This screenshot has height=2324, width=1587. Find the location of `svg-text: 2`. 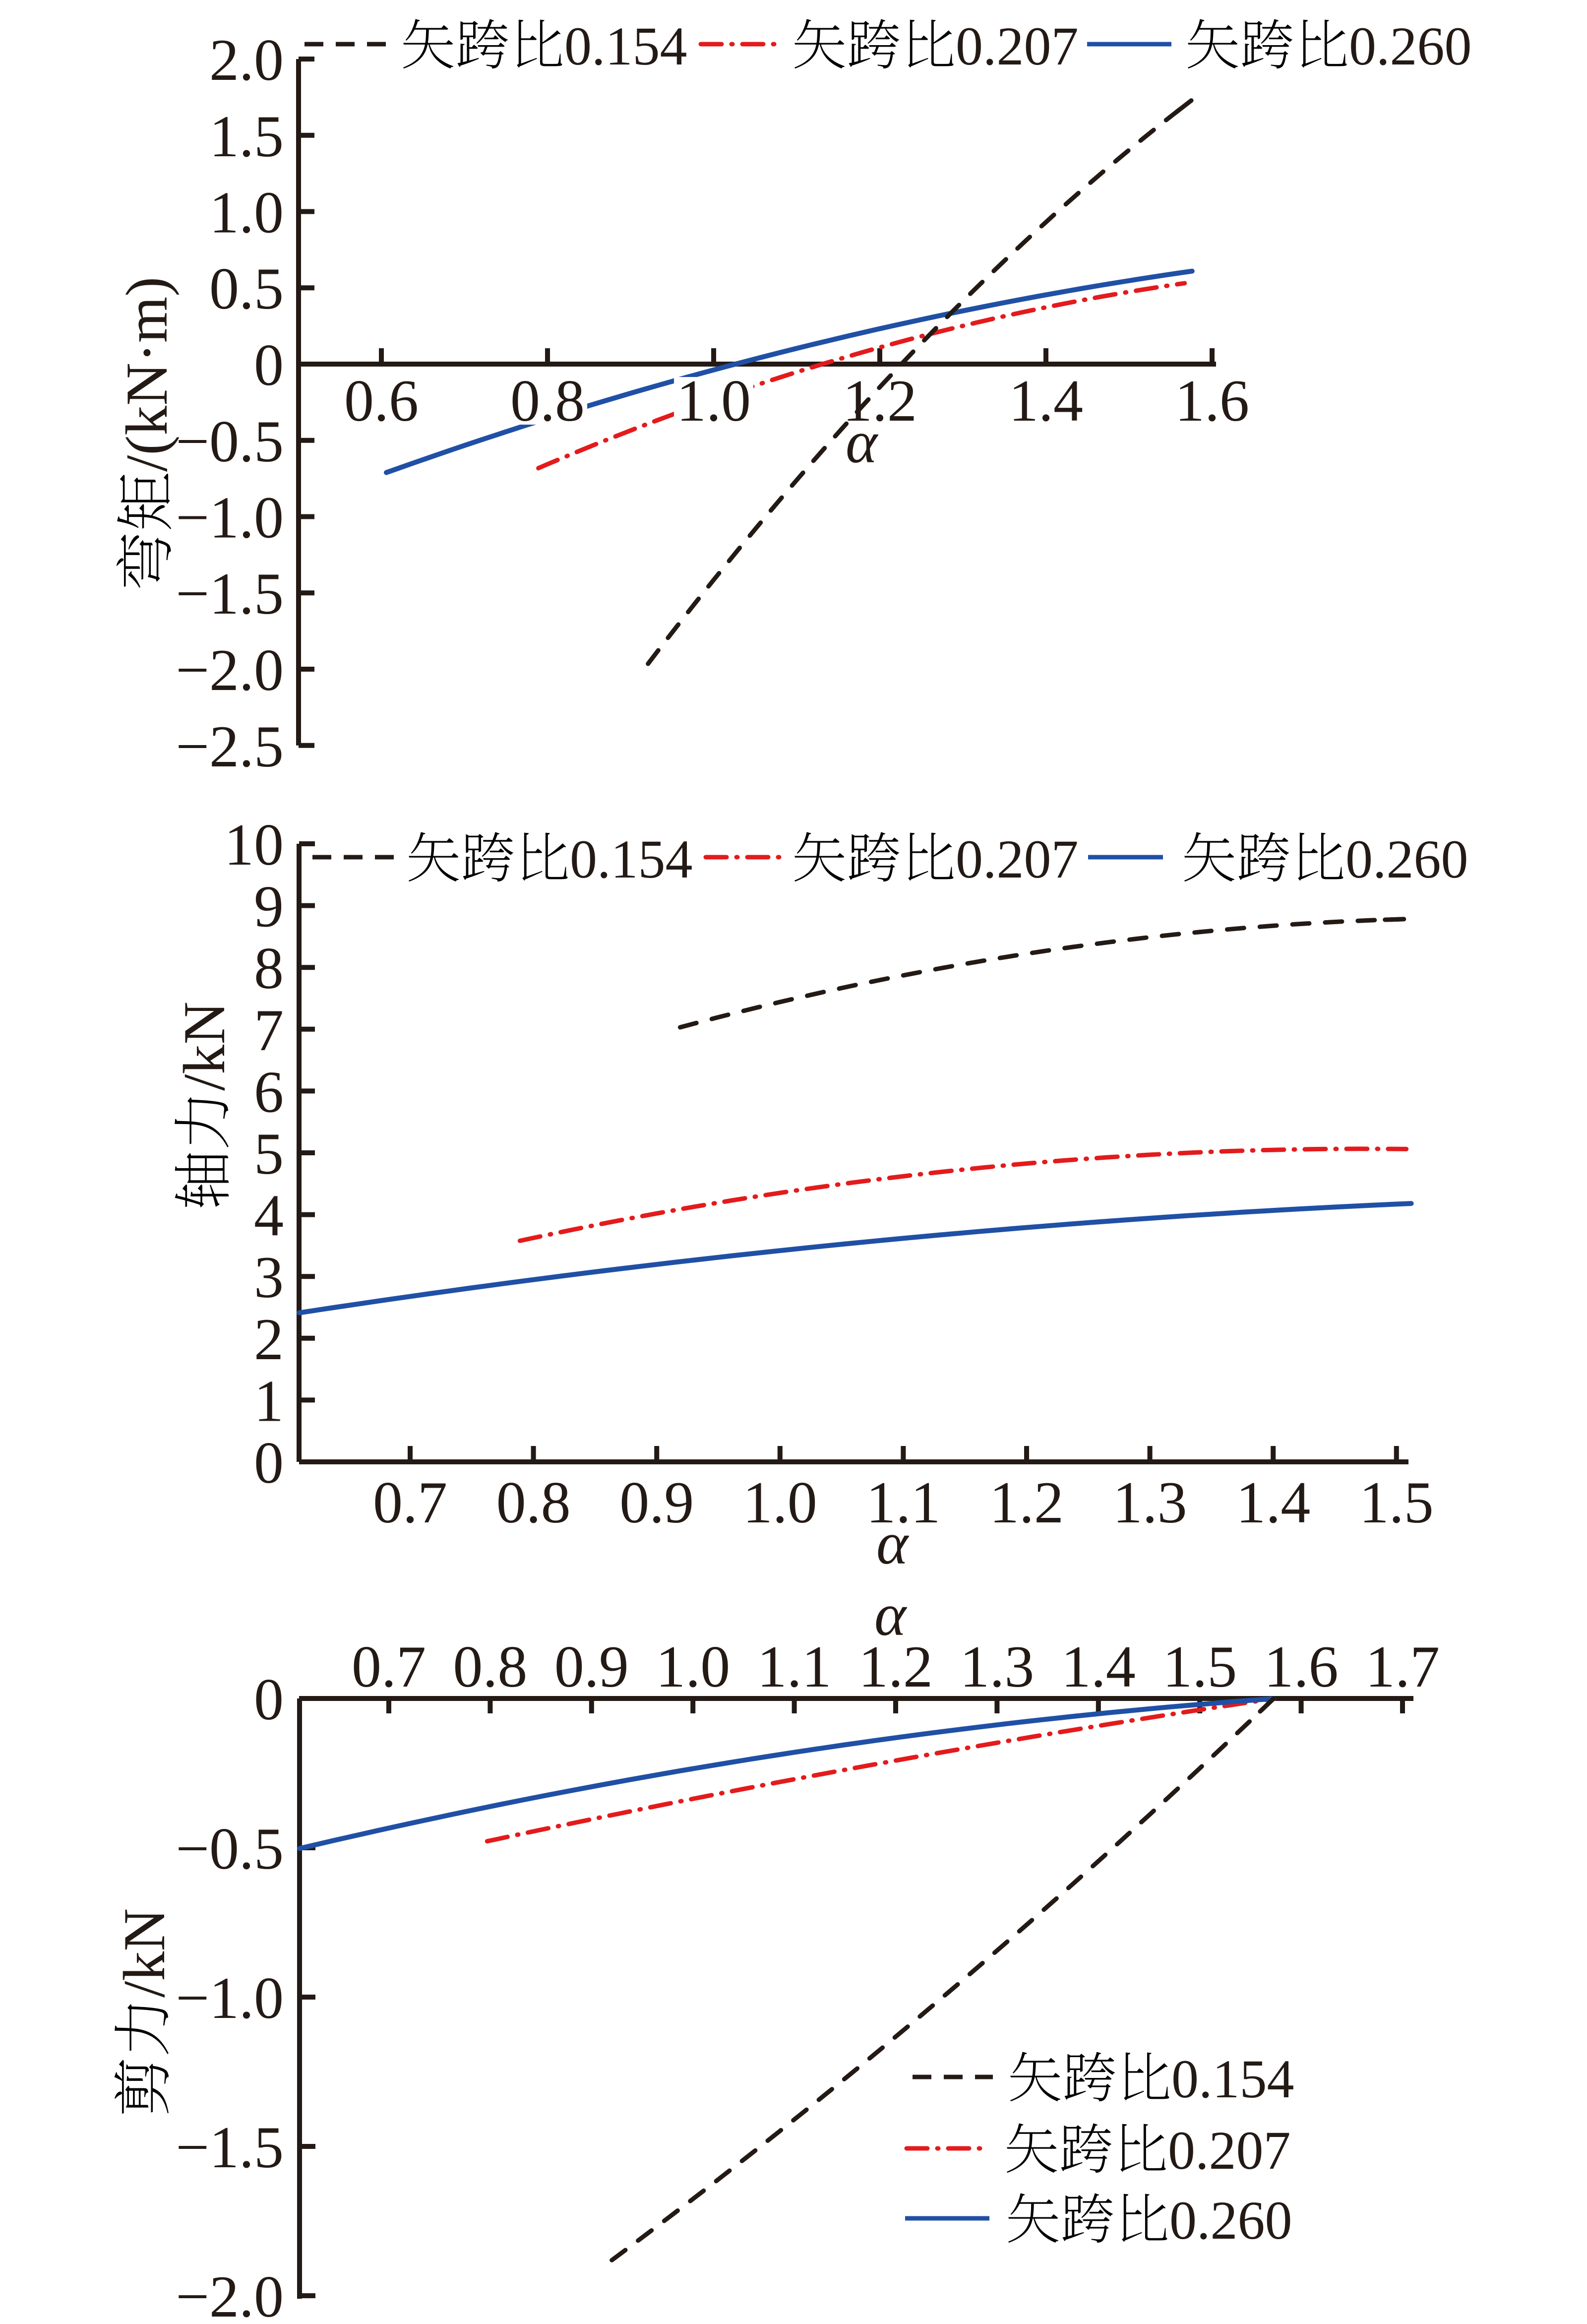

svg-text: 2 is located at coordinates (269, 1339).